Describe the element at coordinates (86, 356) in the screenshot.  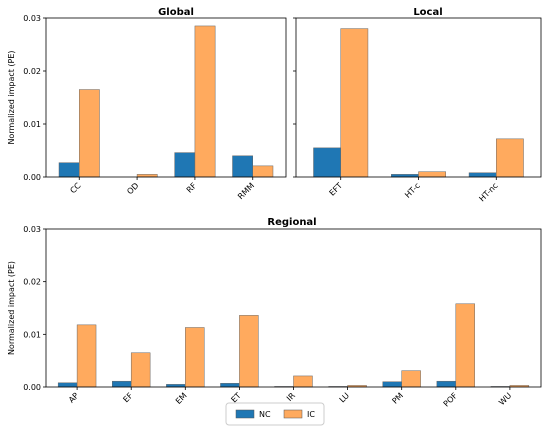
I see `bar-ic-ap` at that location.